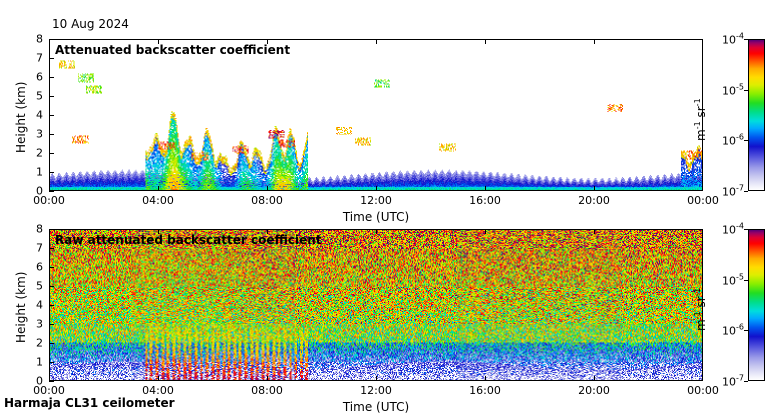  I want to click on panel-title-attenuated: Attenuated backscatter coefficient, so click(173, 50).